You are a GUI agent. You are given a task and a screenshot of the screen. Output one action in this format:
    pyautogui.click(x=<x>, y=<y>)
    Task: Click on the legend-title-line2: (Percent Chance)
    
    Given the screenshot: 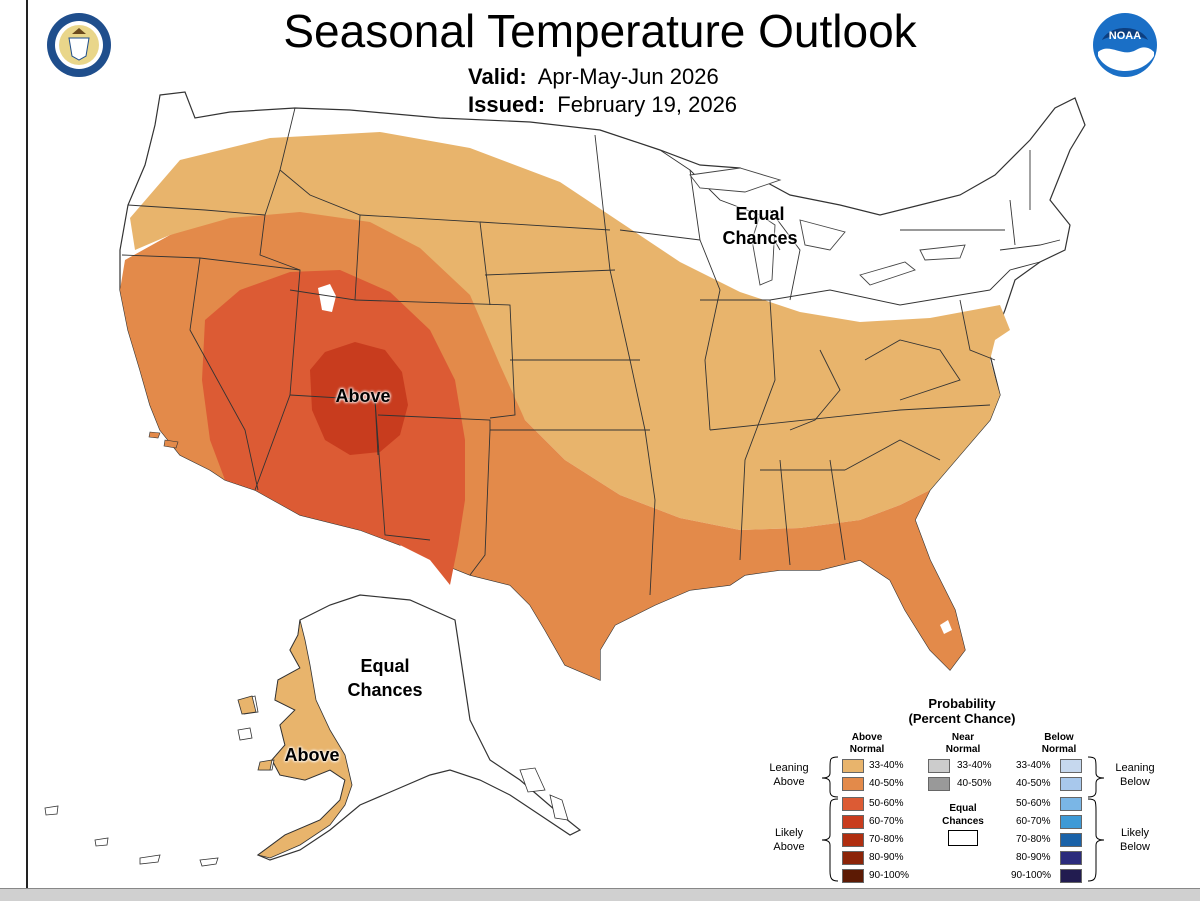 What is the action you would take?
    pyautogui.click(x=962, y=718)
    